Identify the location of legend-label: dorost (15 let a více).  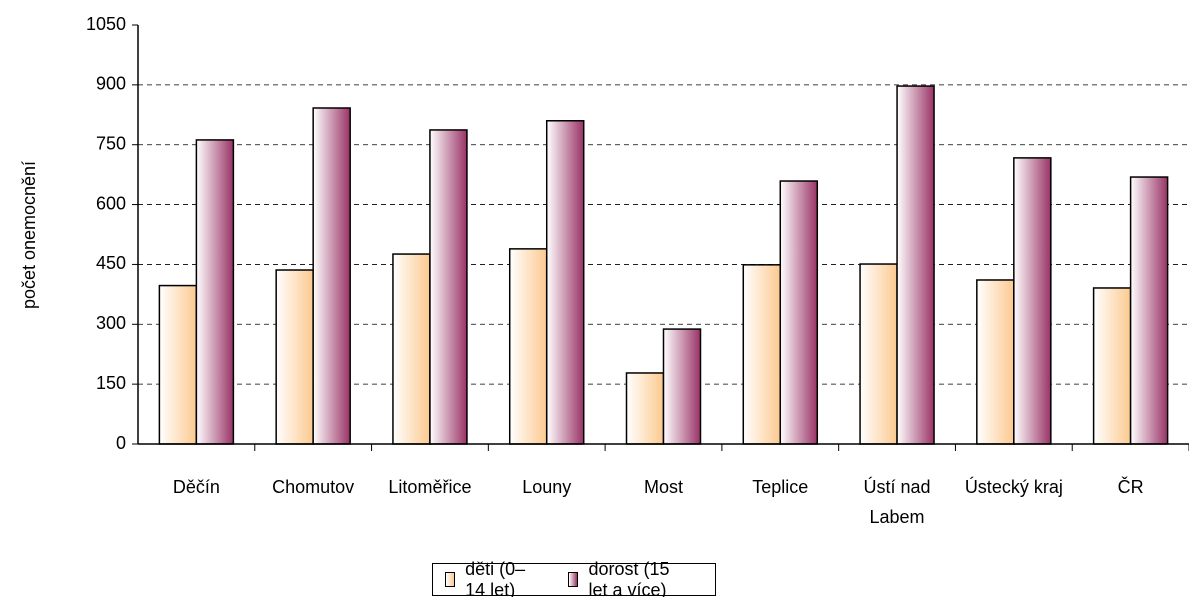
(629, 577).